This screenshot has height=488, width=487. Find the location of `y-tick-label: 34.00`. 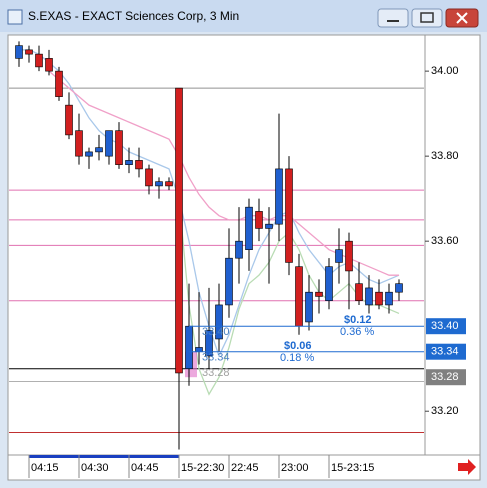

y-tick-label: 34.00 is located at coordinates (445, 71).